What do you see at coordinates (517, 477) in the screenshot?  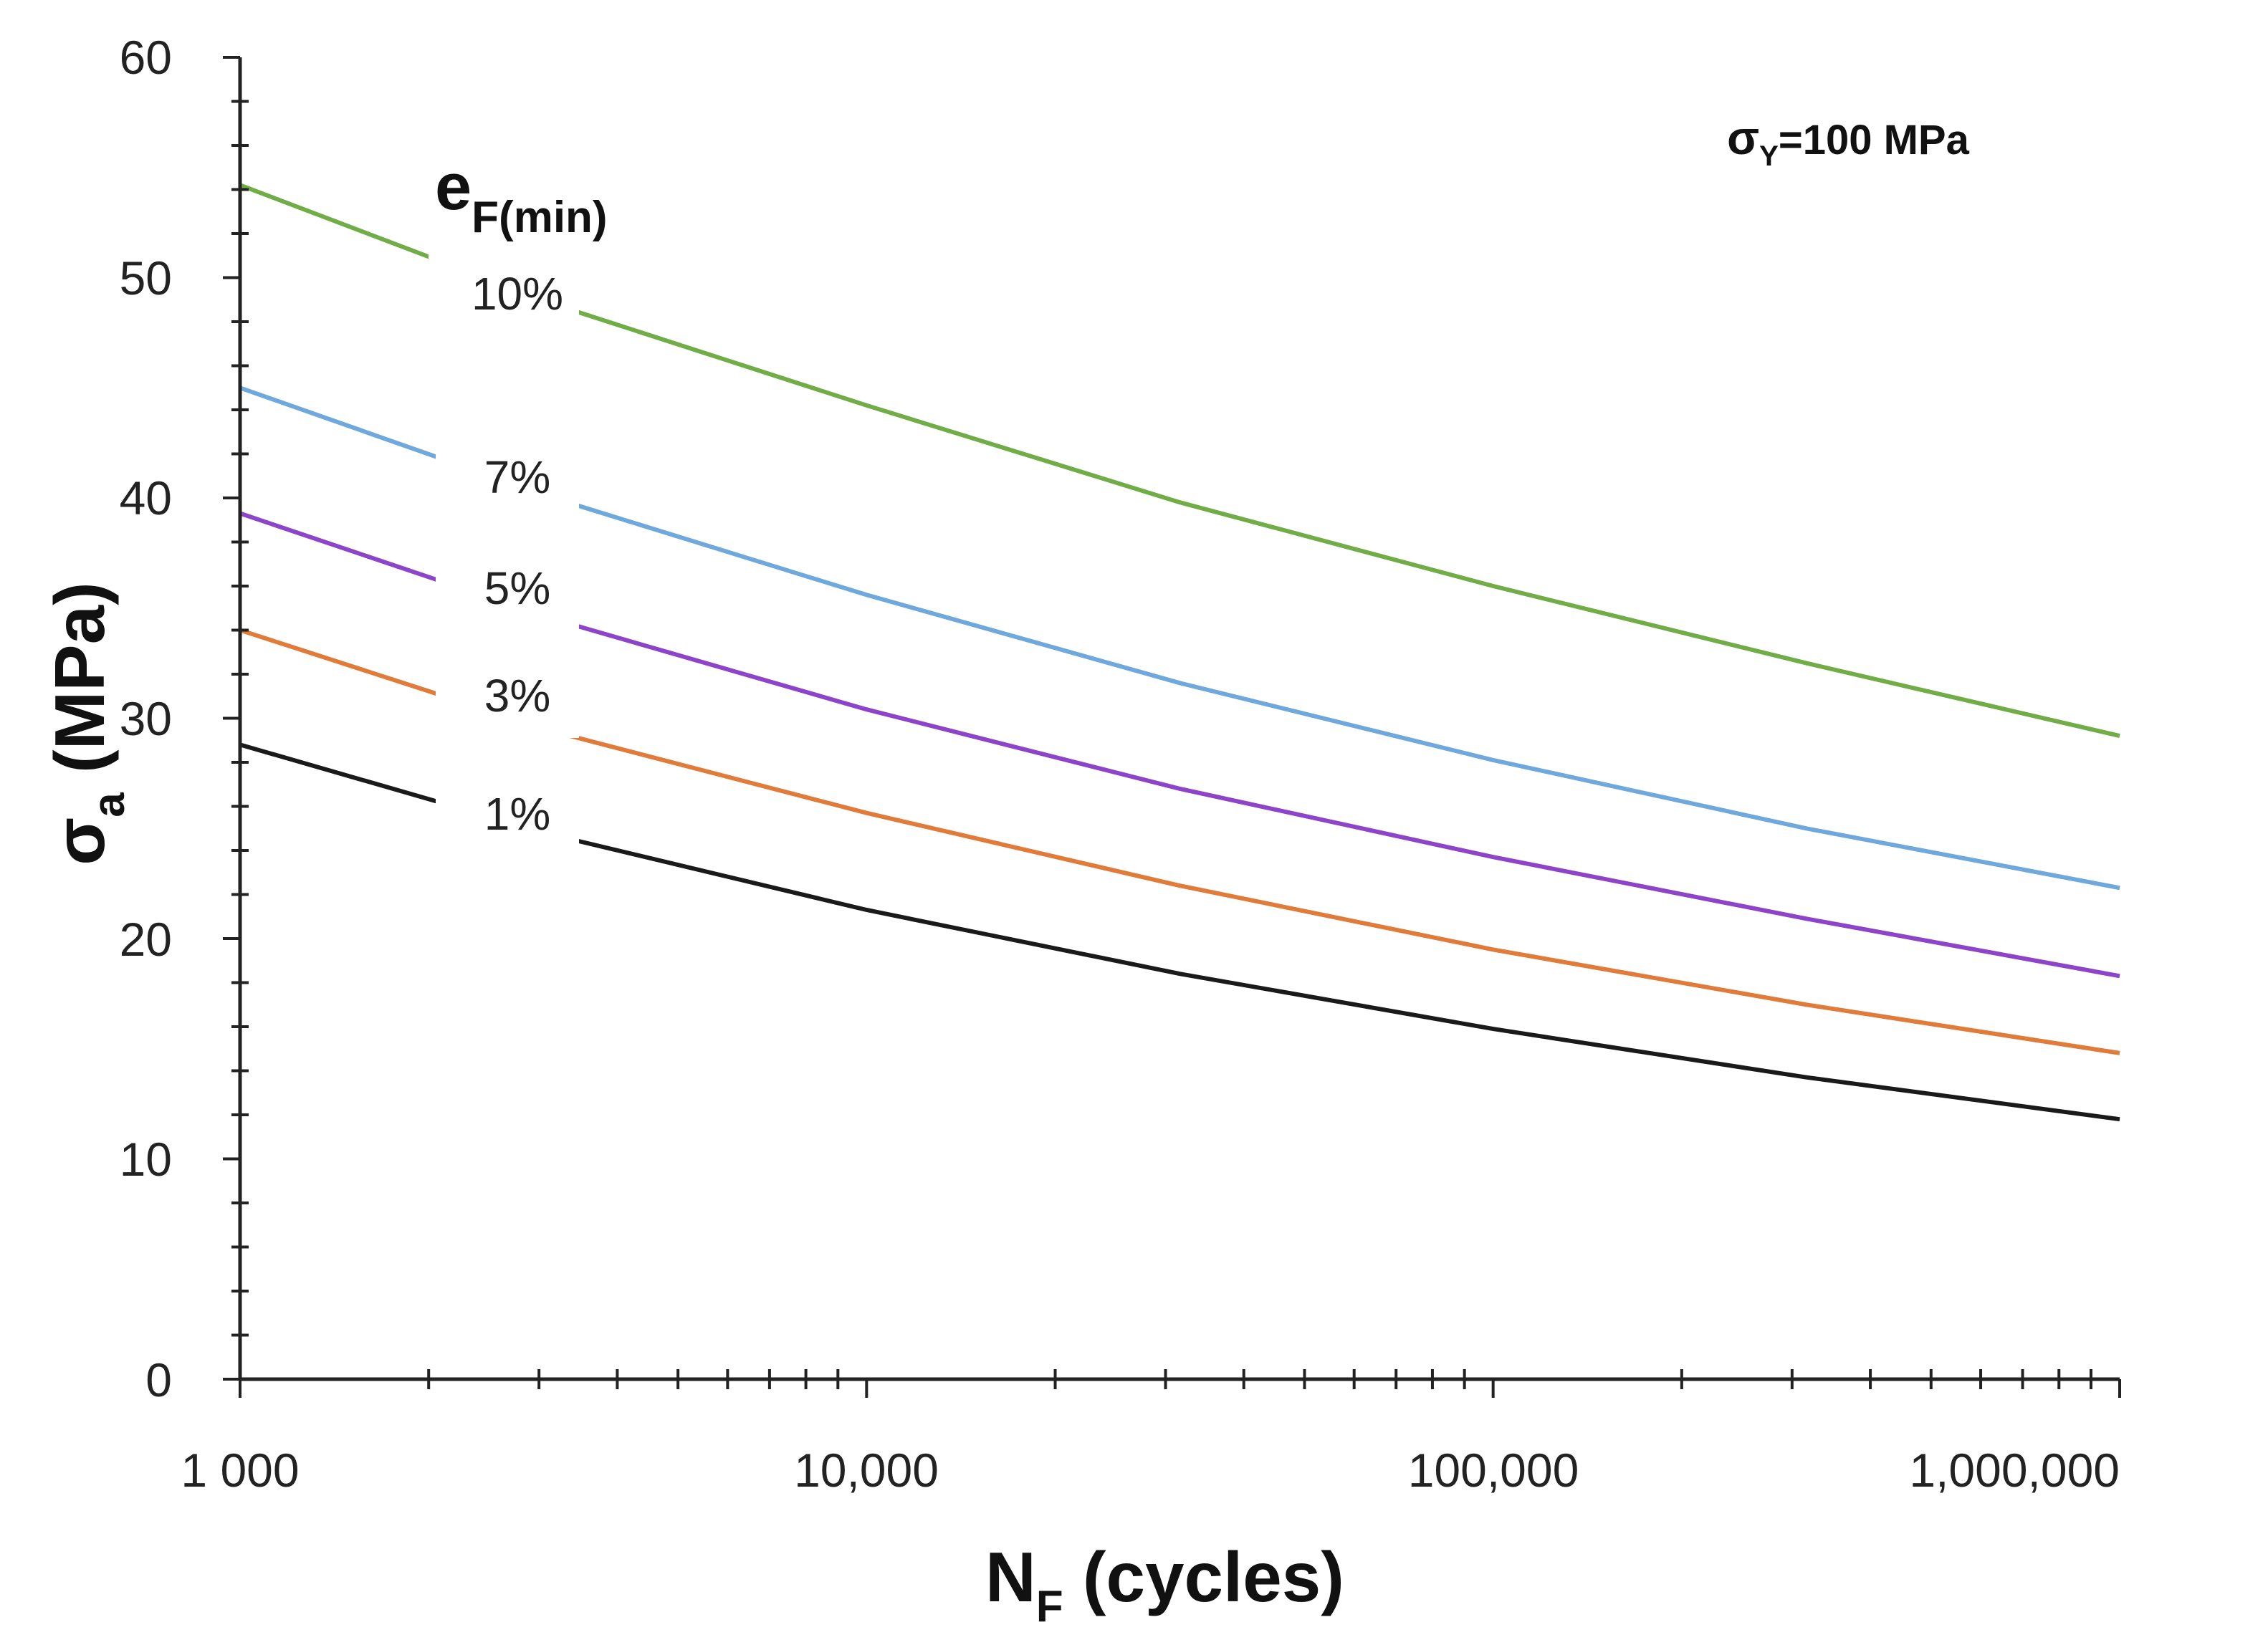 I see `svg-text: 7%` at bounding box center [517, 477].